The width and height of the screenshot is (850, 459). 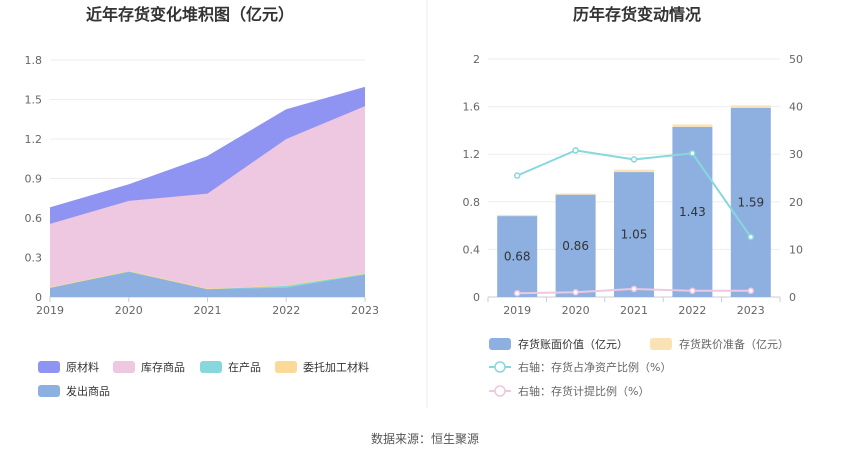 What do you see at coordinates (34, 258) in the screenshot?
I see `left-y-tick-label: 0.3` at bounding box center [34, 258].